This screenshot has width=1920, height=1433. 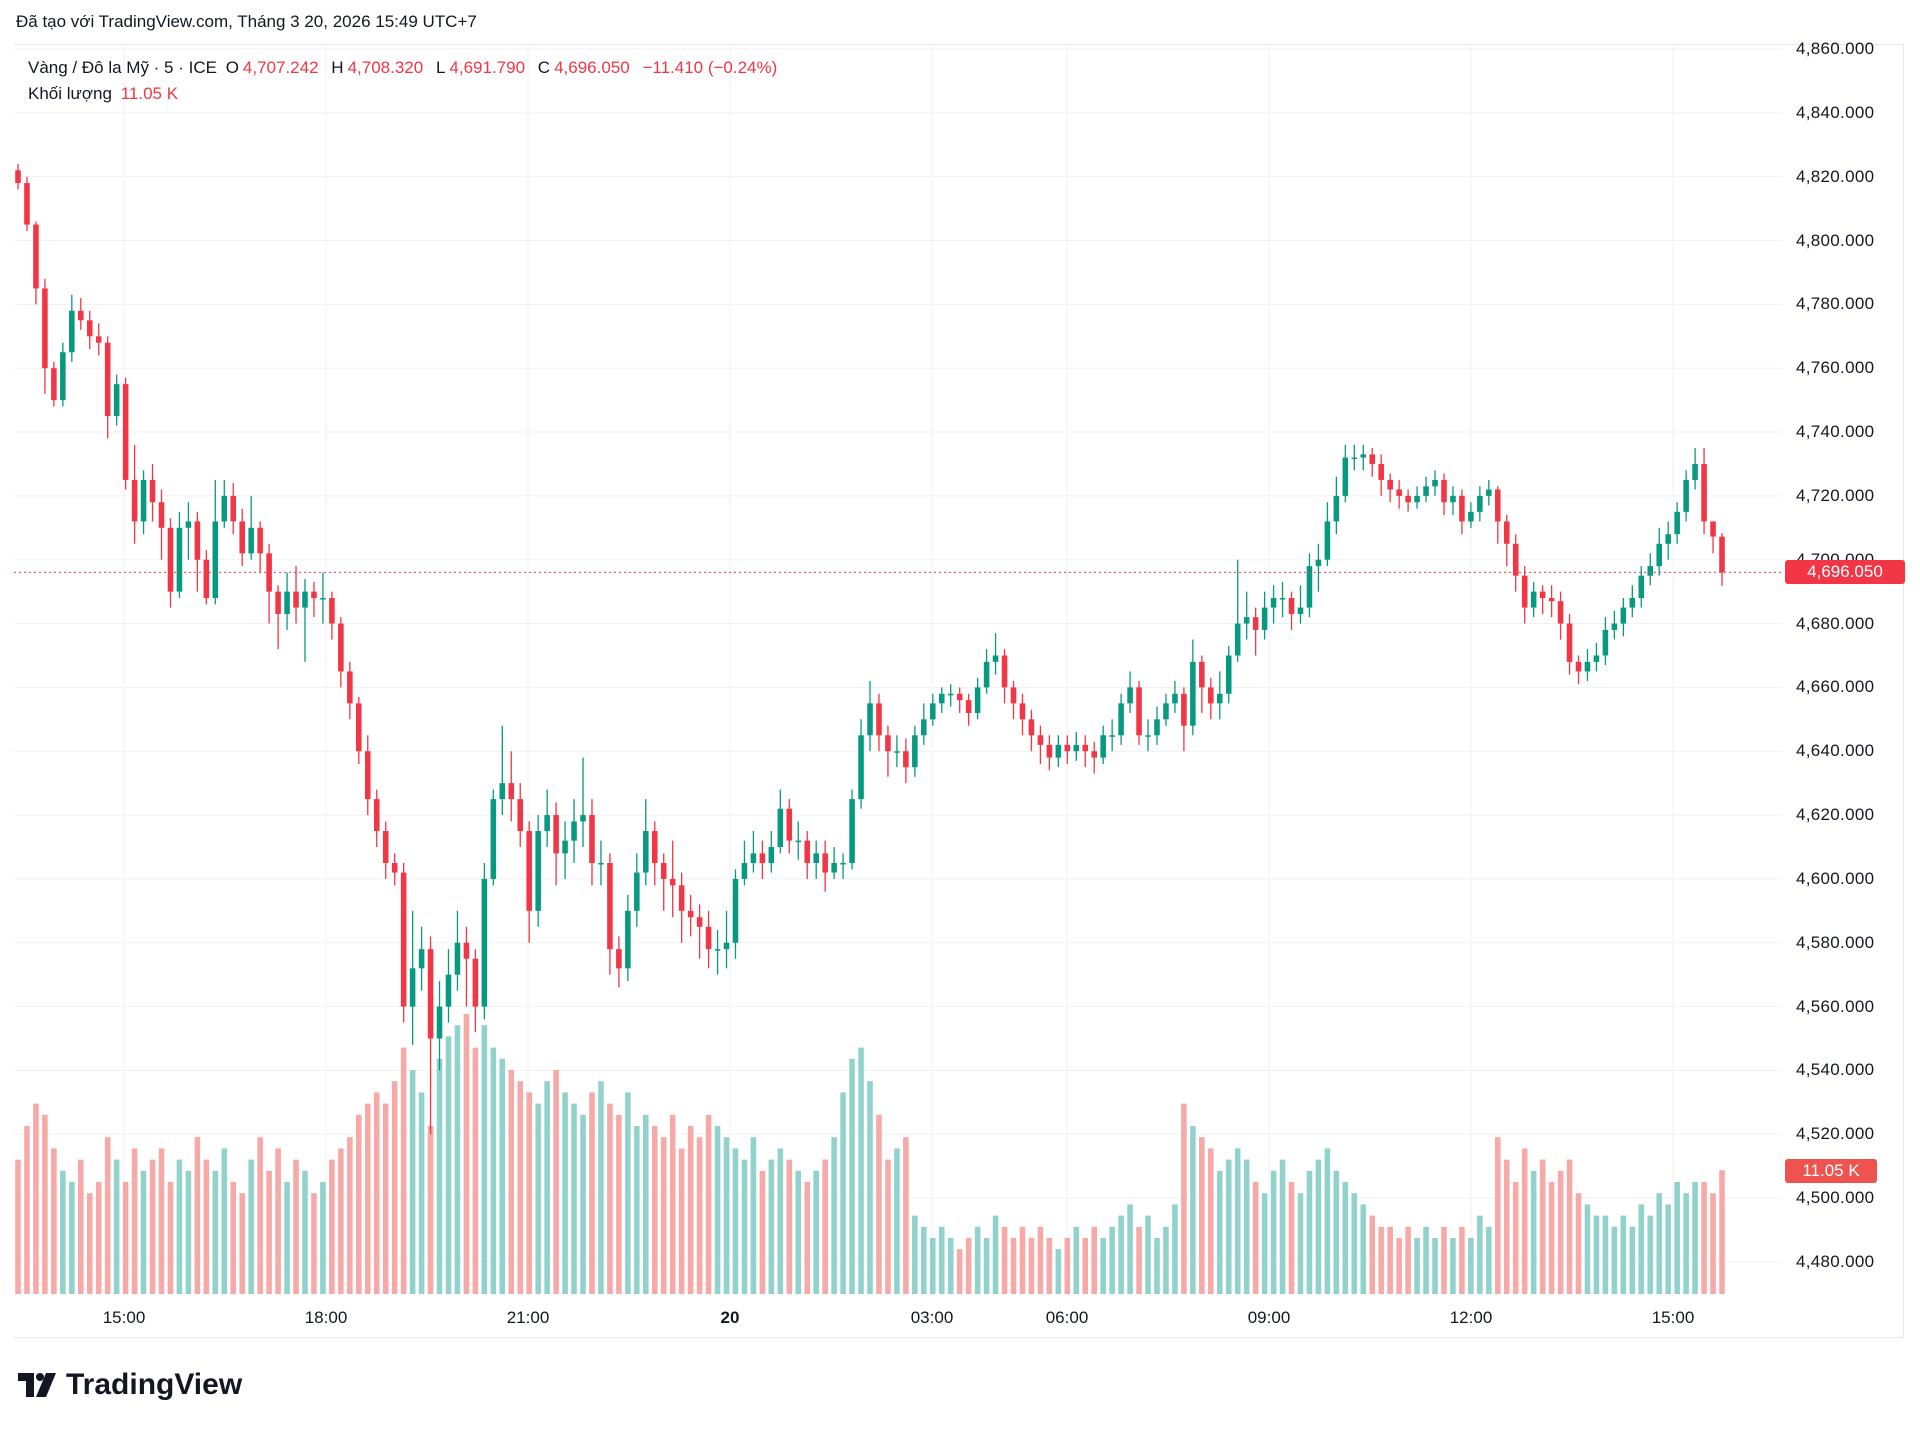 What do you see at coordinates (70, 93) in the screenshot?
I see `volume-label: Khối lượng` at bounding box center [70, 93].